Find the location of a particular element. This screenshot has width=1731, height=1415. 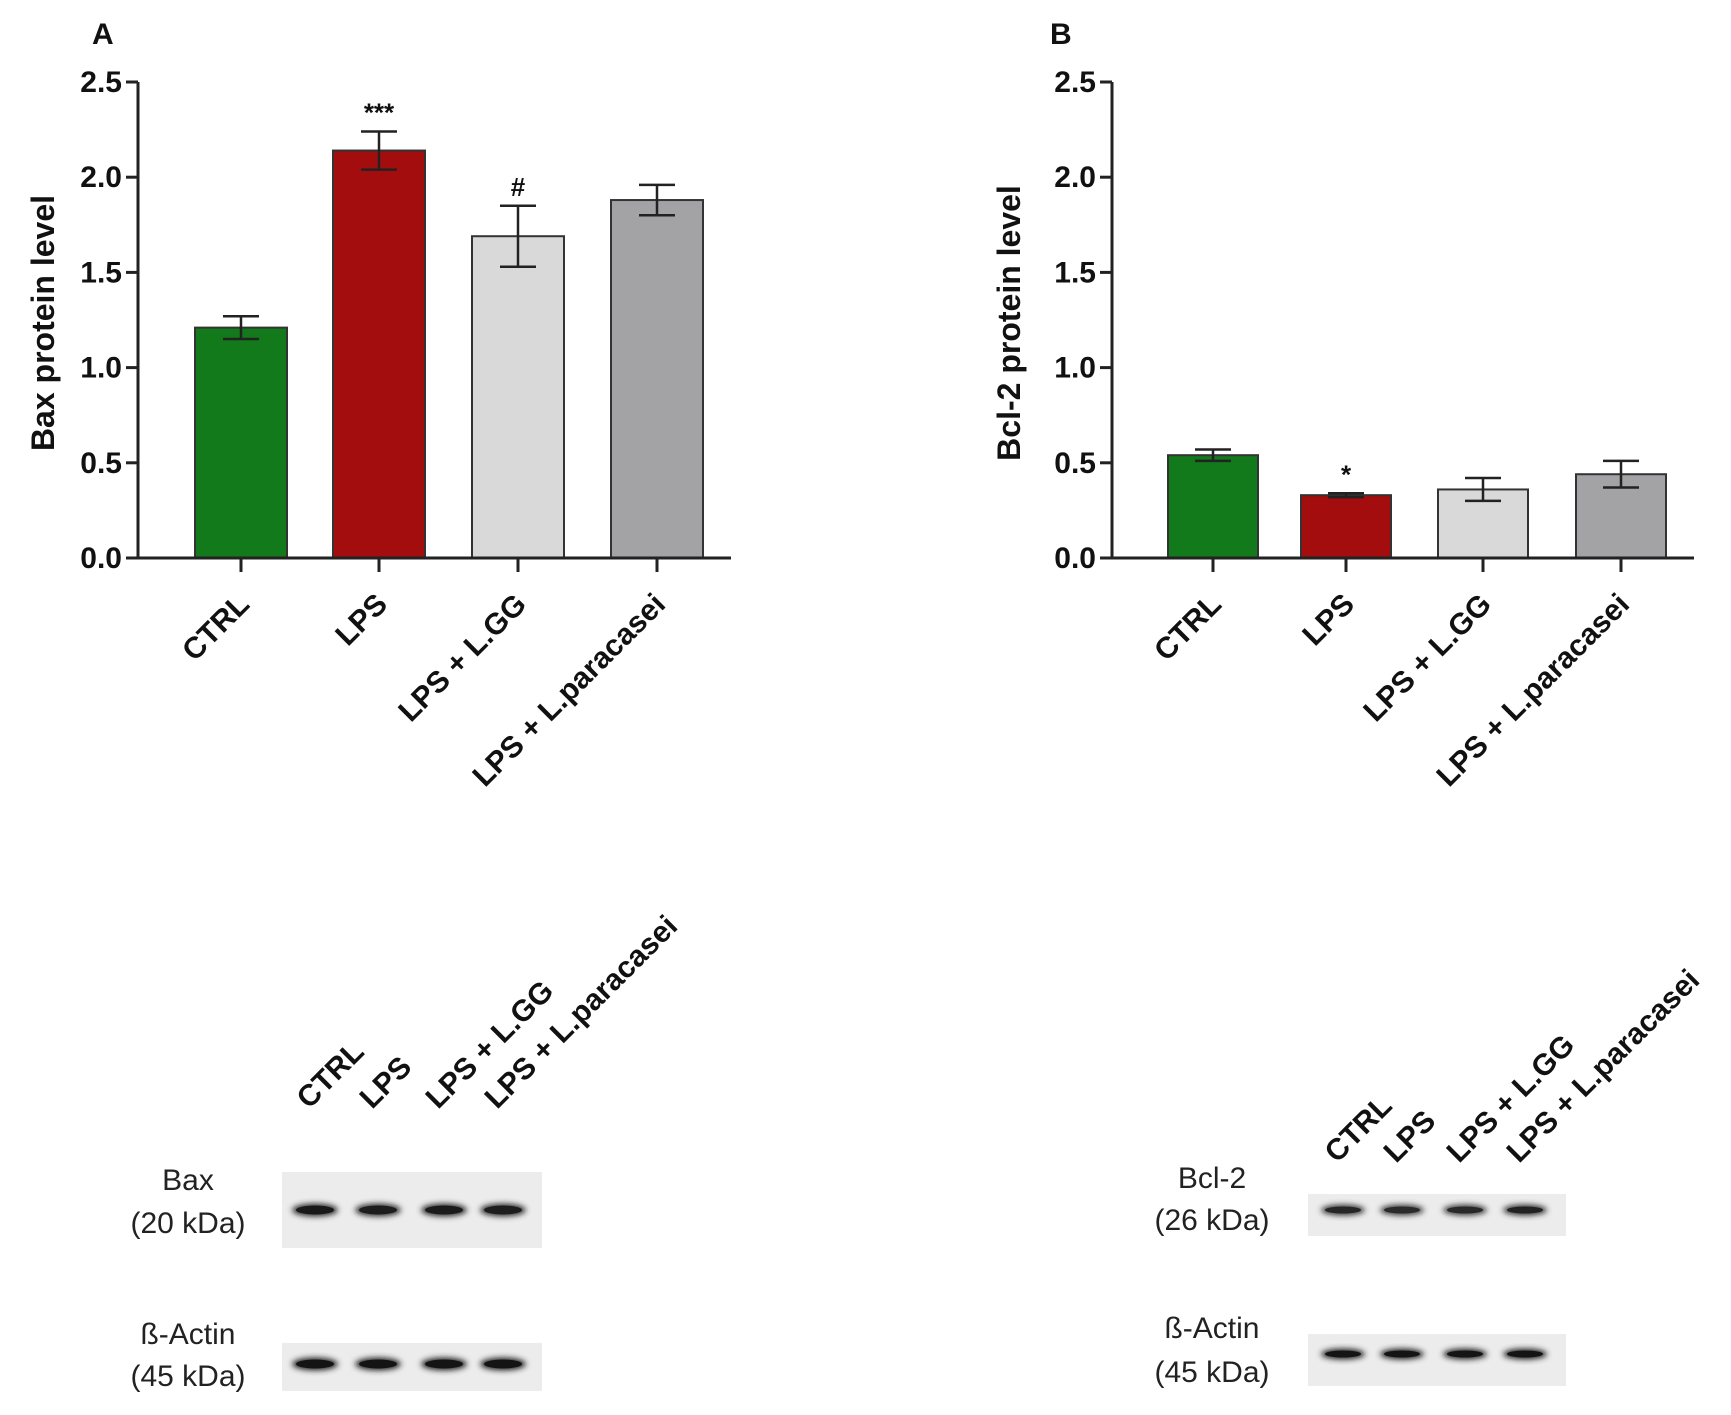

significance-mark: # is located at coordinates (518, 187).